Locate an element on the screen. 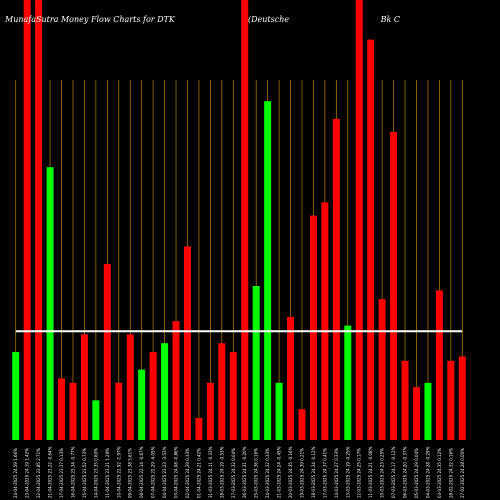 The width and height of the screenshot is (500, 500). x-tick-label: 17-04-2025 23.37 0.13% is located at coordinates (61, 473).